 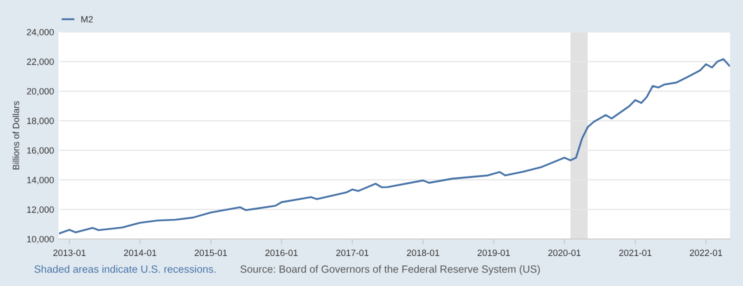 What do you see at coordinates (352, 253) in the screenshot?
I see `x-tick-label: 2017-01` at bounding box center [352, 253].